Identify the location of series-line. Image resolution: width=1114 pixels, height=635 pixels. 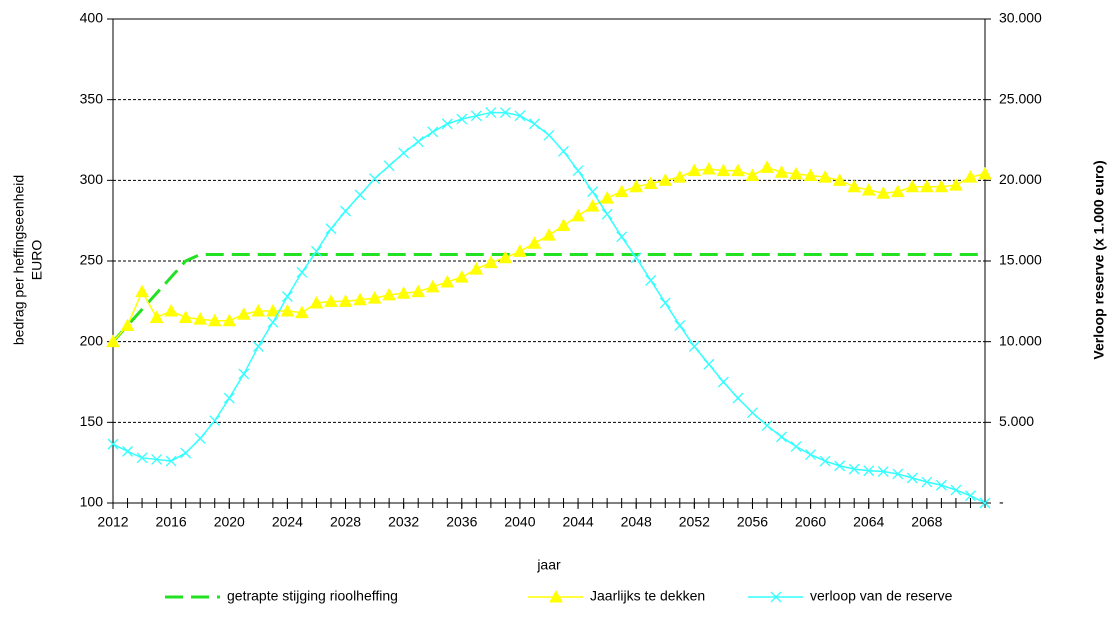
(548, 298).